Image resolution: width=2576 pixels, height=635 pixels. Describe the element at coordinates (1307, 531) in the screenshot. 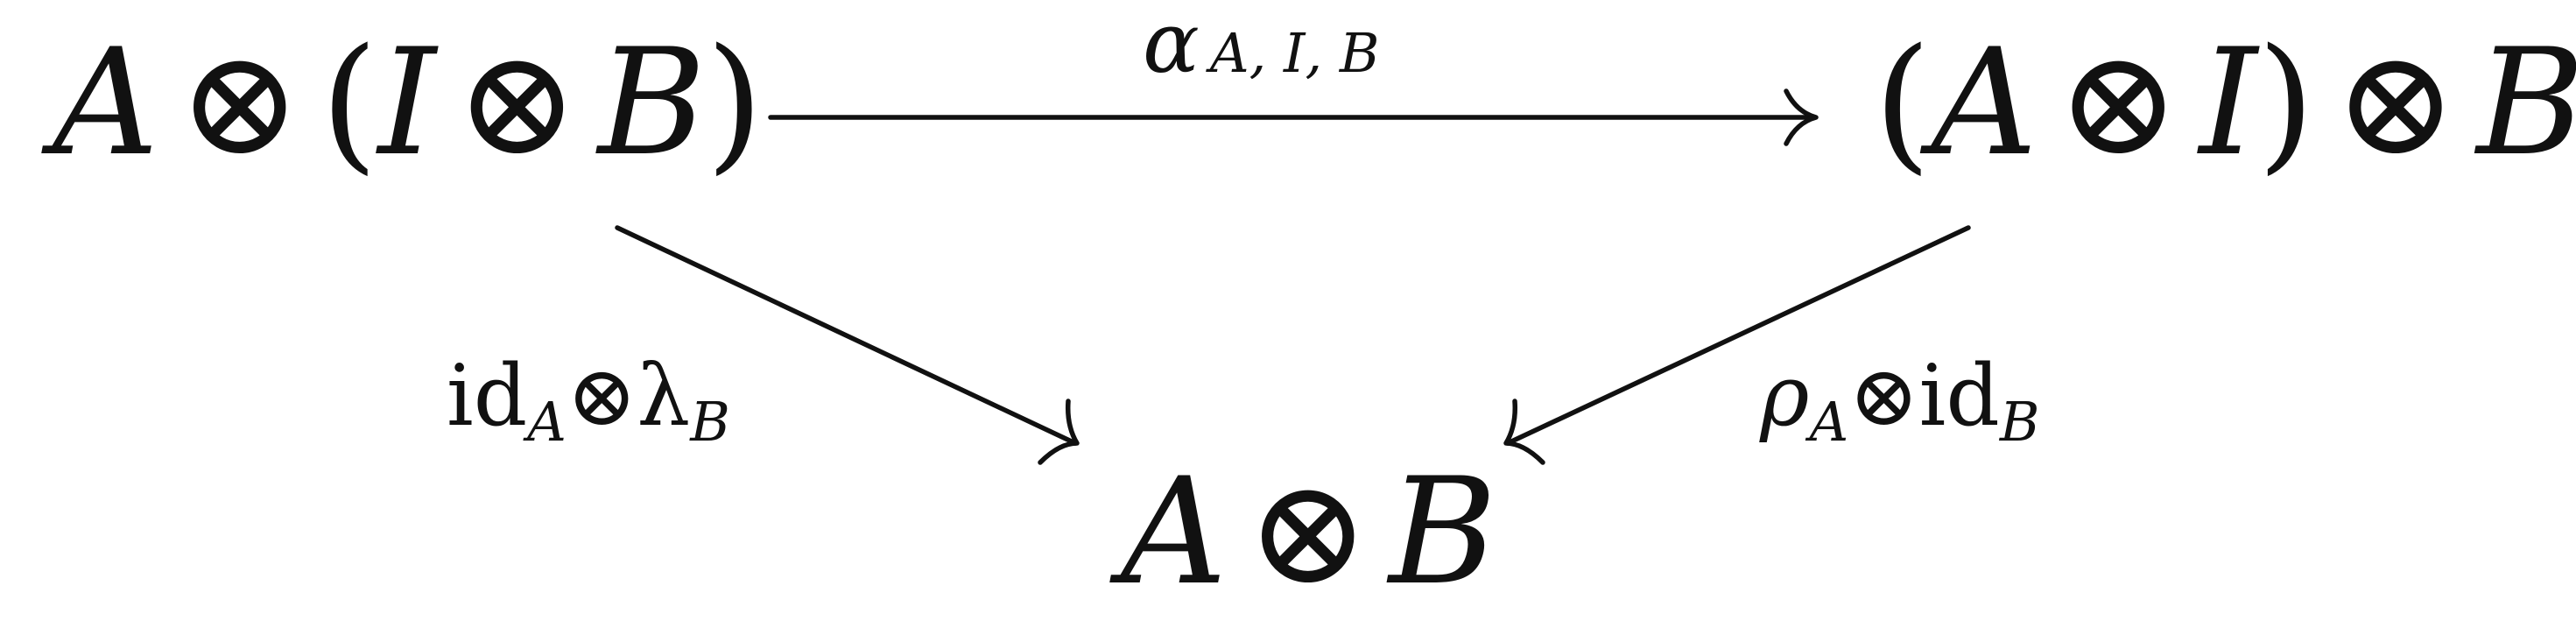

I see `node-bottom-piece: ⊗` at that location.